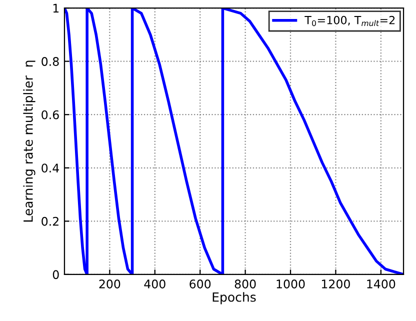  What do you see at coordinates (50, 168) in the screenshot?
I see `y-tick-label: 0.4` at bounding box center [50, 168].